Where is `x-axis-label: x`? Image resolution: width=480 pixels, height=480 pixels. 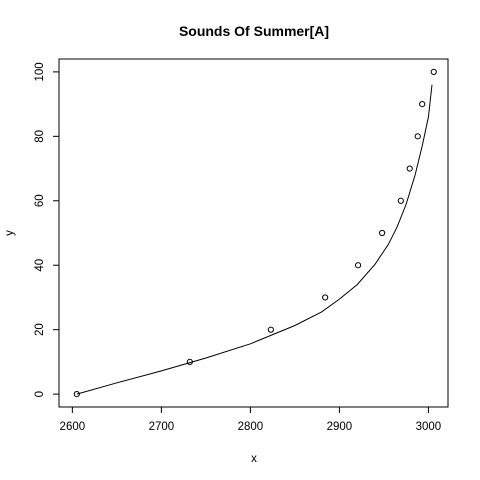 x-axis-label: x is located at coordinates (254, 459).